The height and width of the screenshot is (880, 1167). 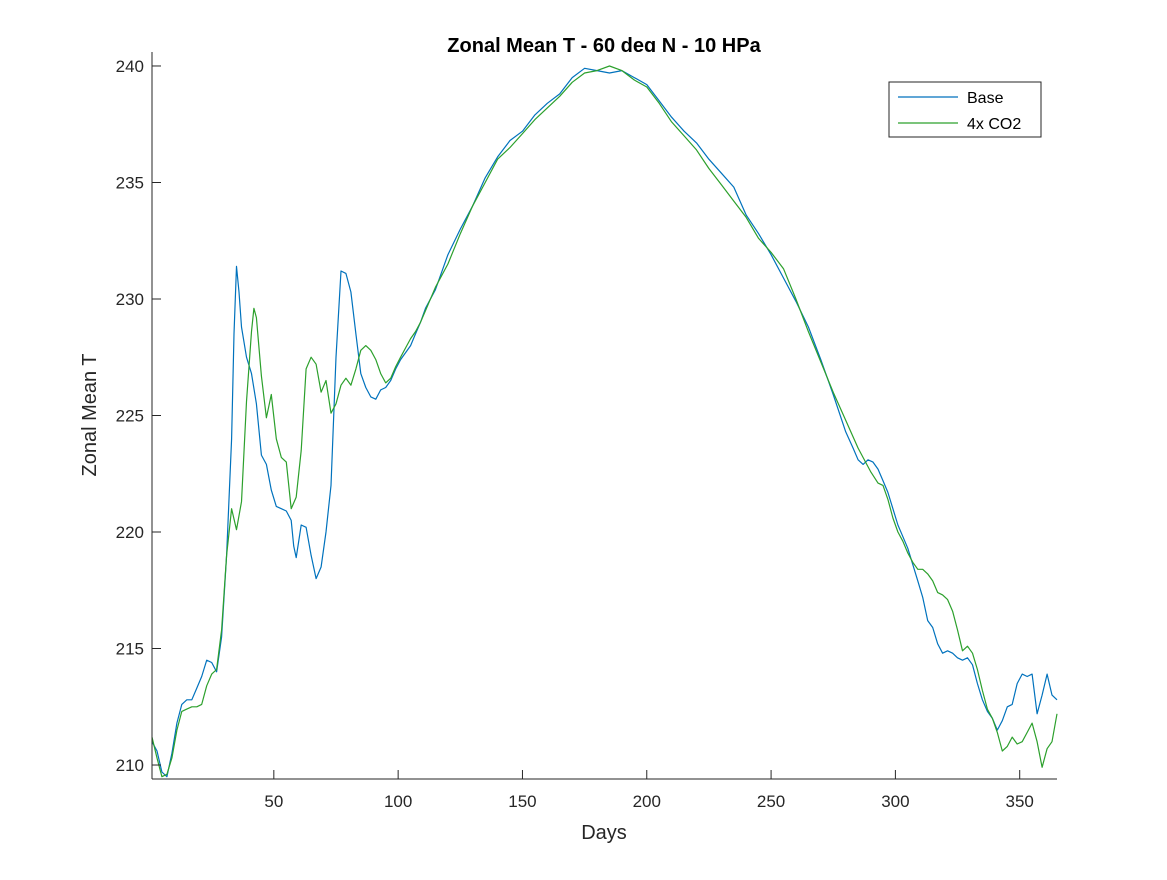 What do you see at coordinates (1020, 801) in the screenshot?
I see `x-tick-label: 350` at bounding box center [1020, 801].